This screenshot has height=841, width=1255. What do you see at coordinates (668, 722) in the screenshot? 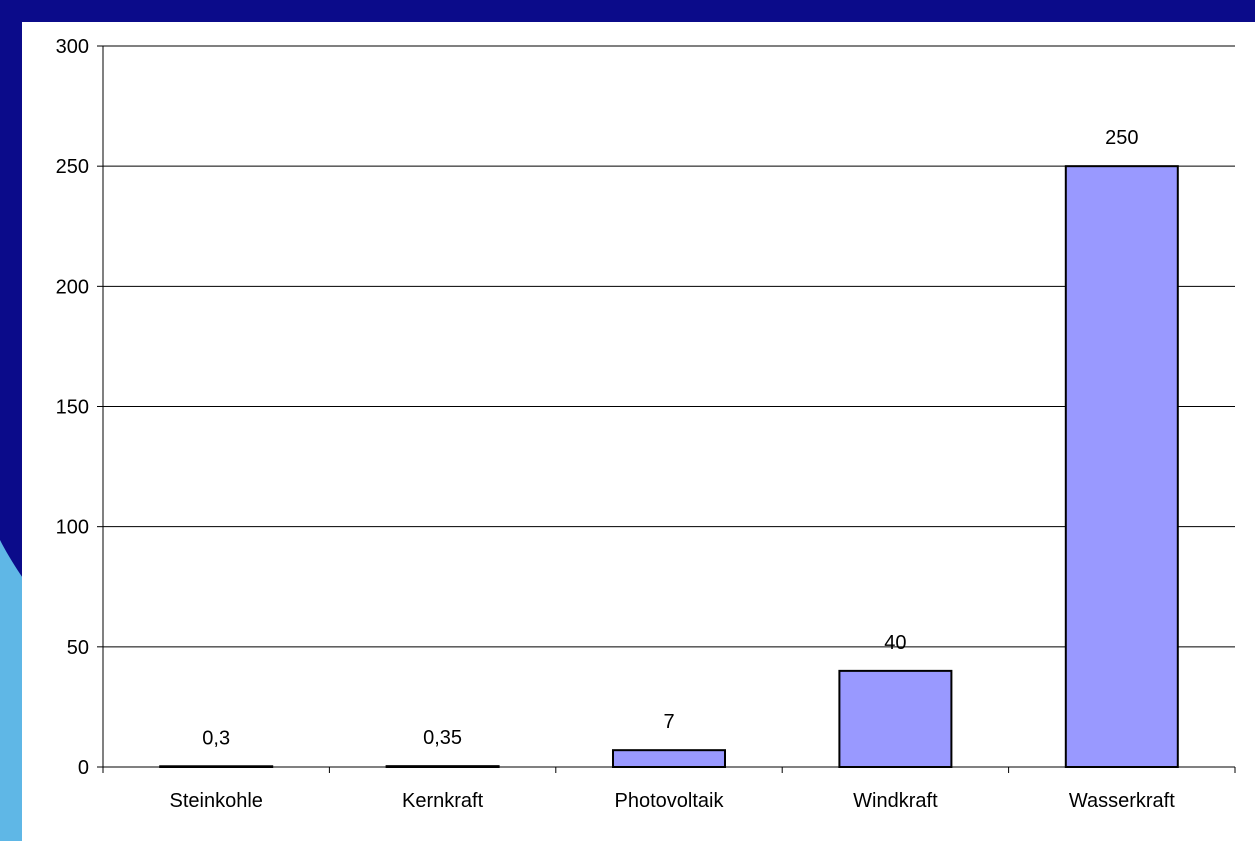
I see `data-label: 7` at bounding box center [668, 722].